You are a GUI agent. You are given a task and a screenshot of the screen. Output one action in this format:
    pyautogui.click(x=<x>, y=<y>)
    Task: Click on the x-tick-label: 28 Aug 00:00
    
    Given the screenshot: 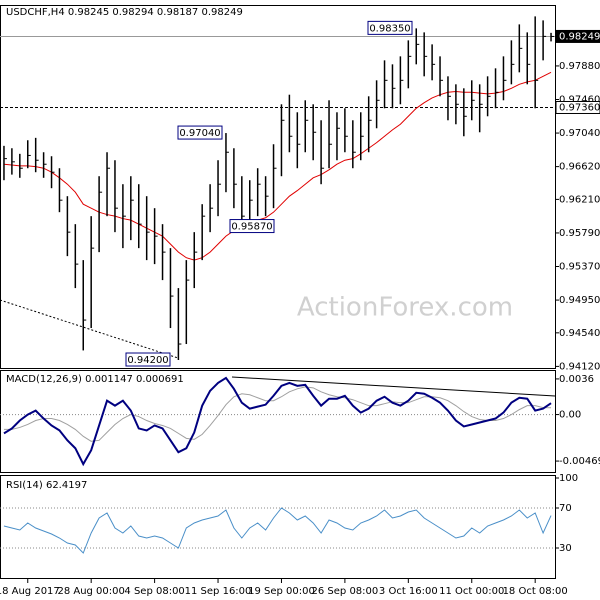 What is the action you would take?
    pyautogui.click(x=90, y=591)
    